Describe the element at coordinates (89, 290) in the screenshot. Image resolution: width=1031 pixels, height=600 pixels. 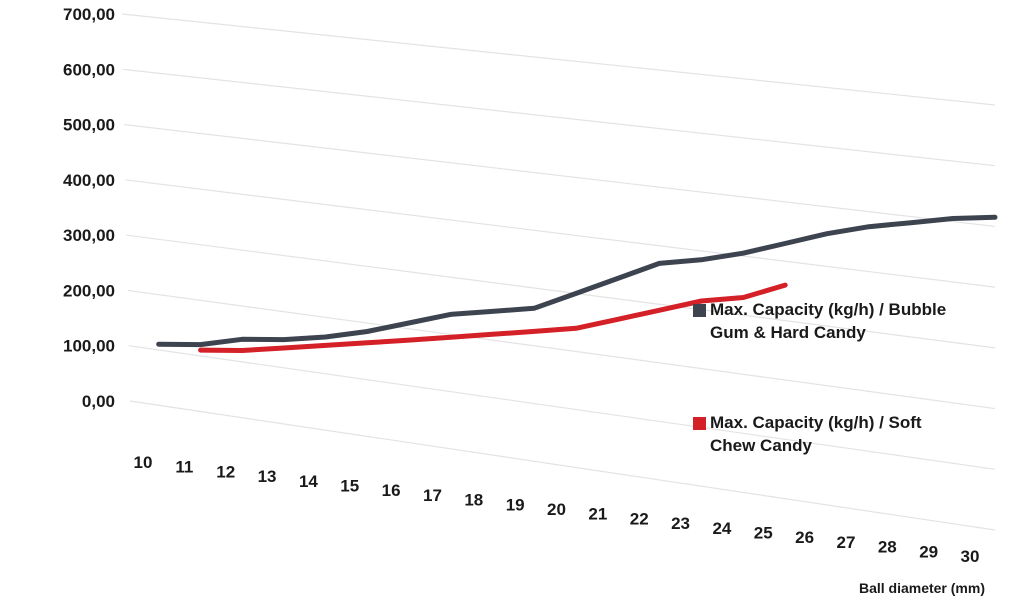
I see `y-tick-label: 200,00` at that location.